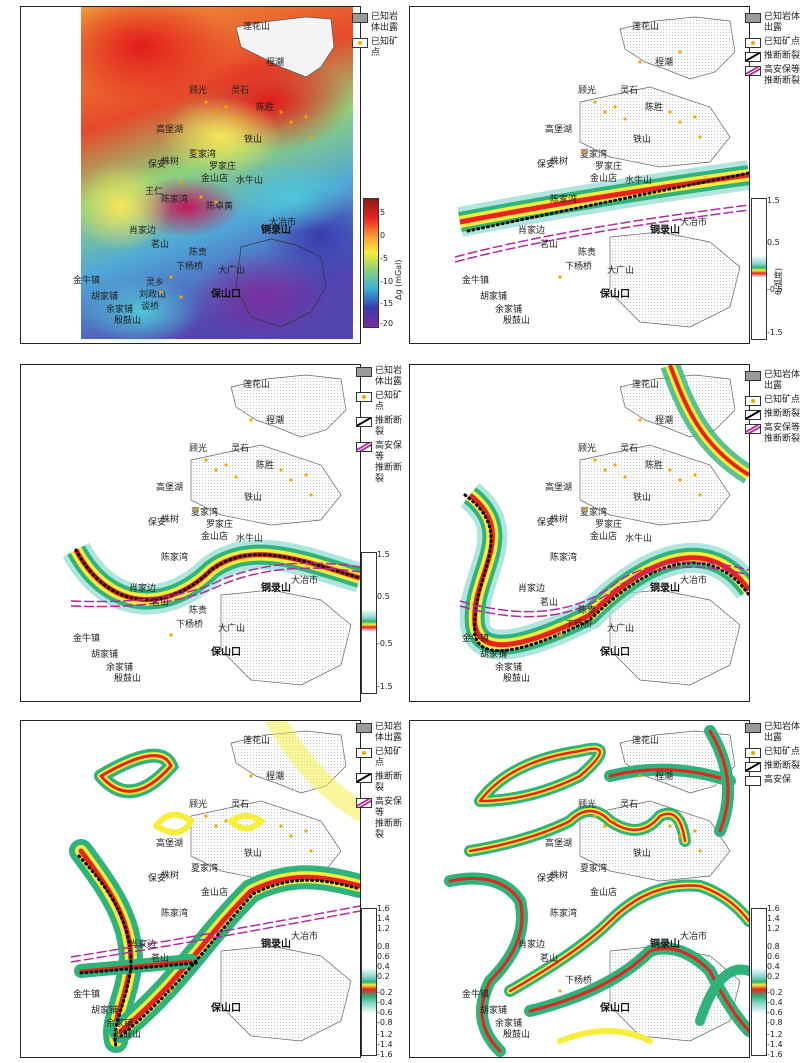 The width and height of the screenshot is (807, 1063). I want to click on tick-label: 0.4, so click(773, 966).